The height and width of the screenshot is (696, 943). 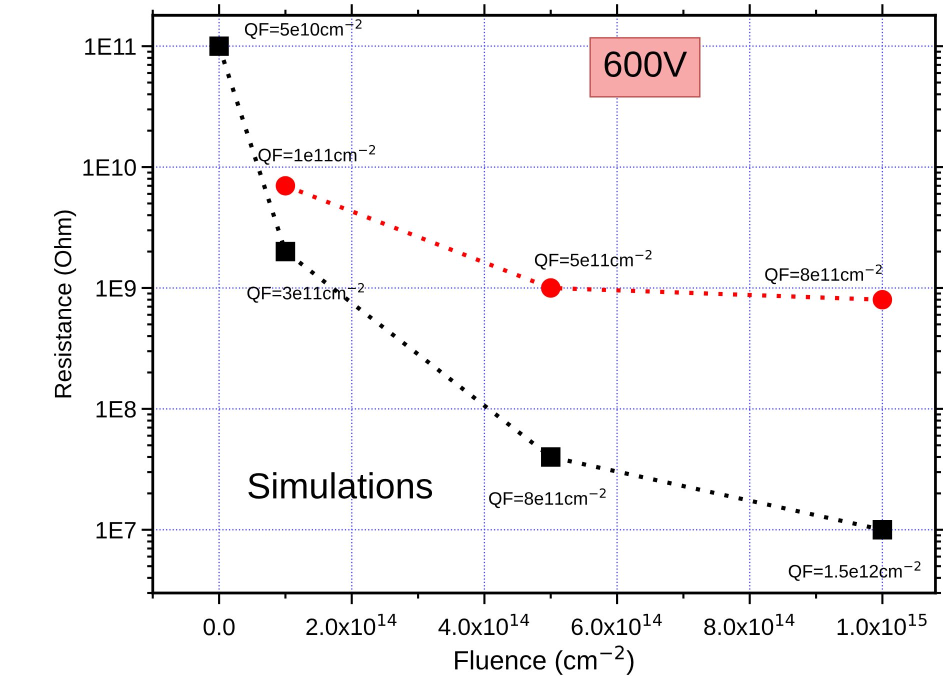 I want to click on y-tick-label: 1E11, so click(x=110, y=46).